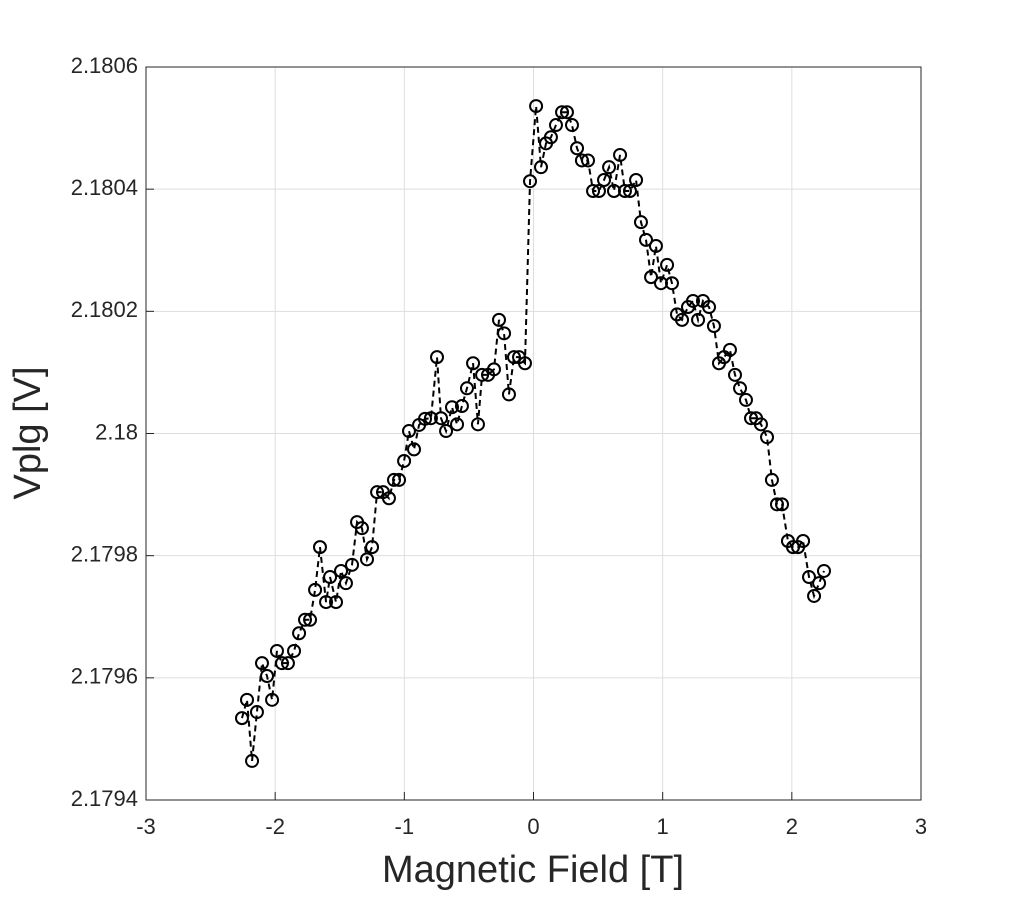 This screenshot has width=1019, height=900. Describe the element at coordinates (533, 870) in the screenshot. I see `x-axis-label: Magnetic Field [T]` at that location.